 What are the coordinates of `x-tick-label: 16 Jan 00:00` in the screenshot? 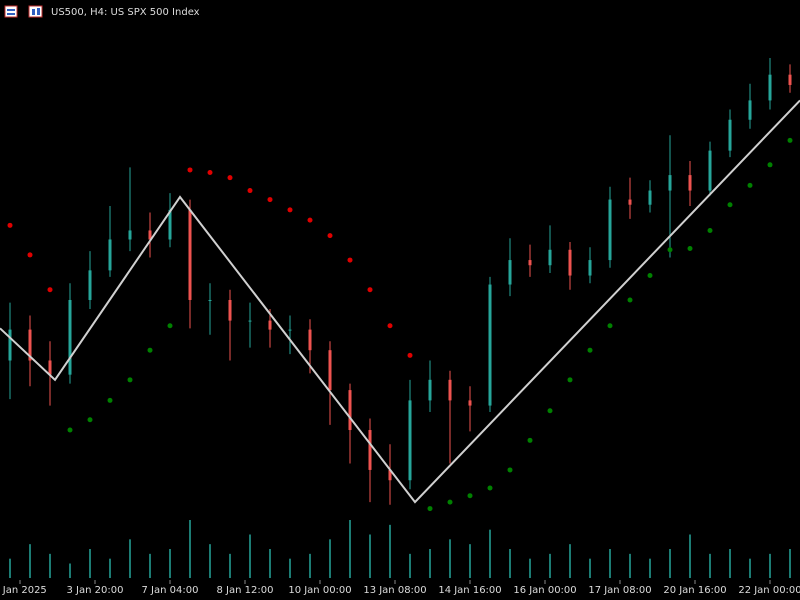 It's located at (544, 590).